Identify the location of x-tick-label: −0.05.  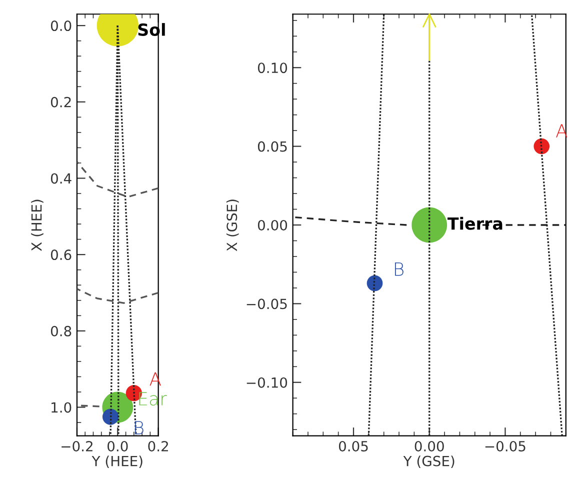
(505, 446).